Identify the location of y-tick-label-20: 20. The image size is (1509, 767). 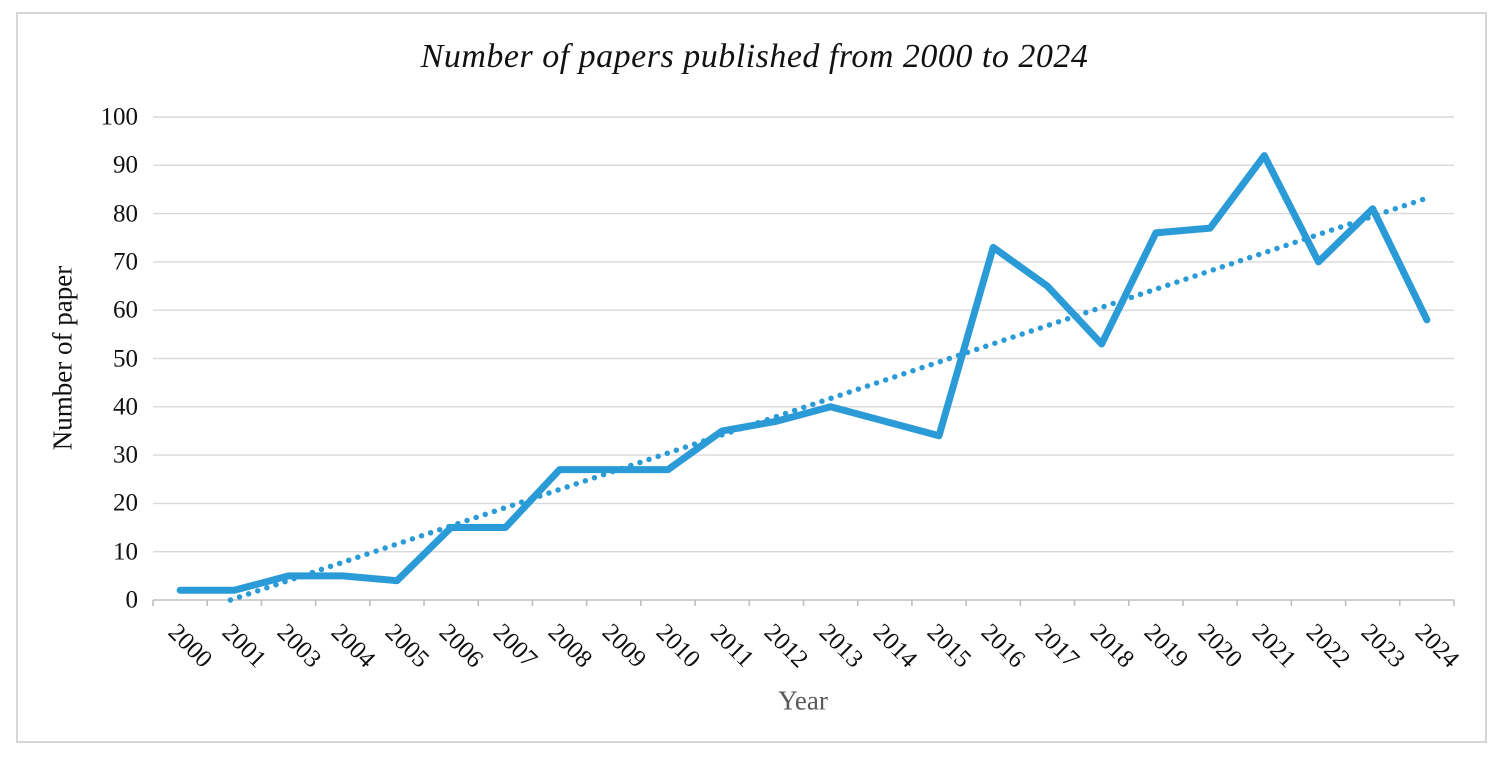
(125, 503).